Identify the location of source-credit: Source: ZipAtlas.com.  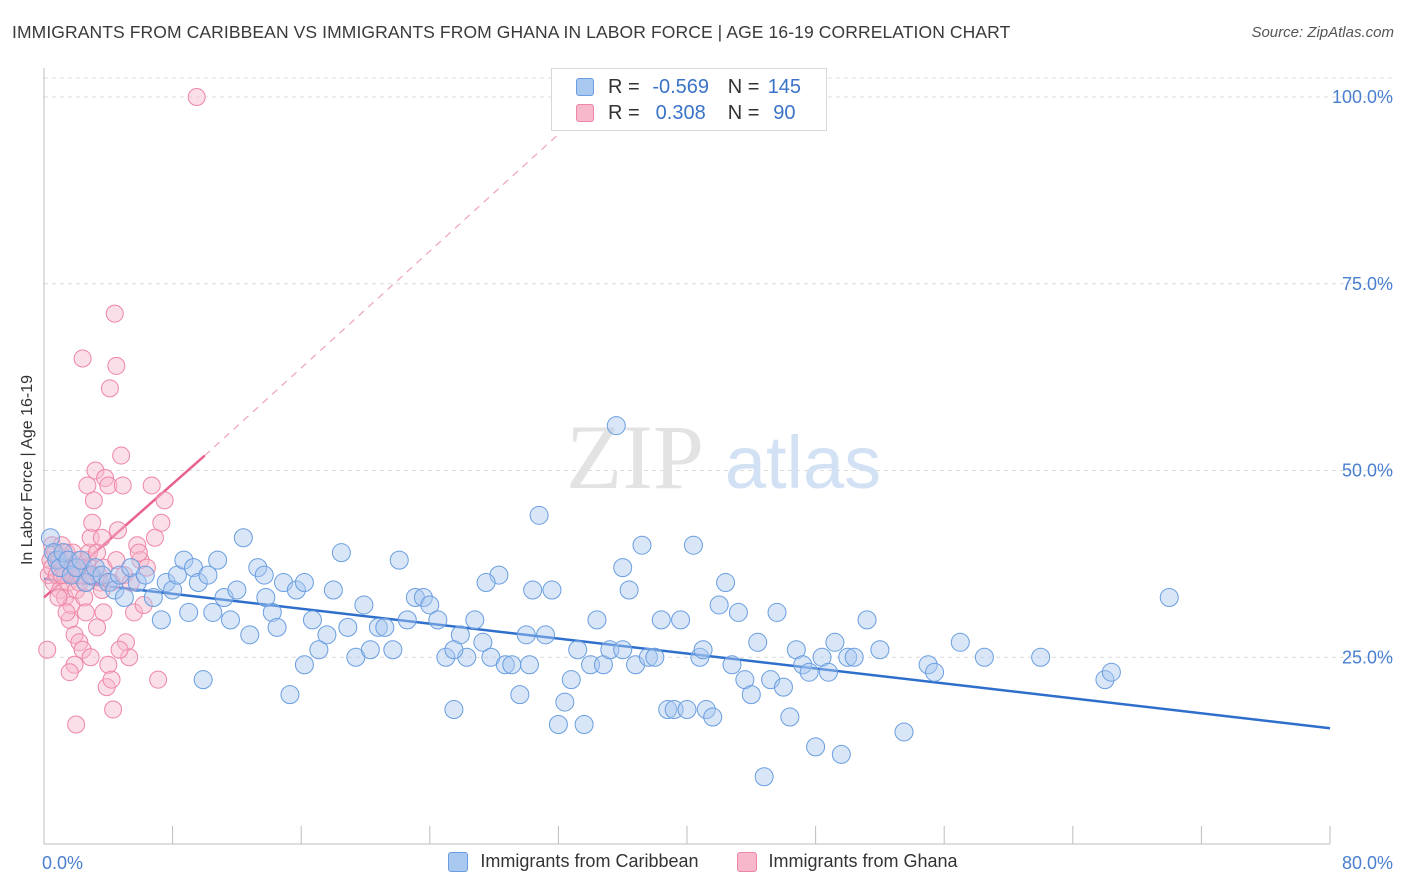
(1322, 32).